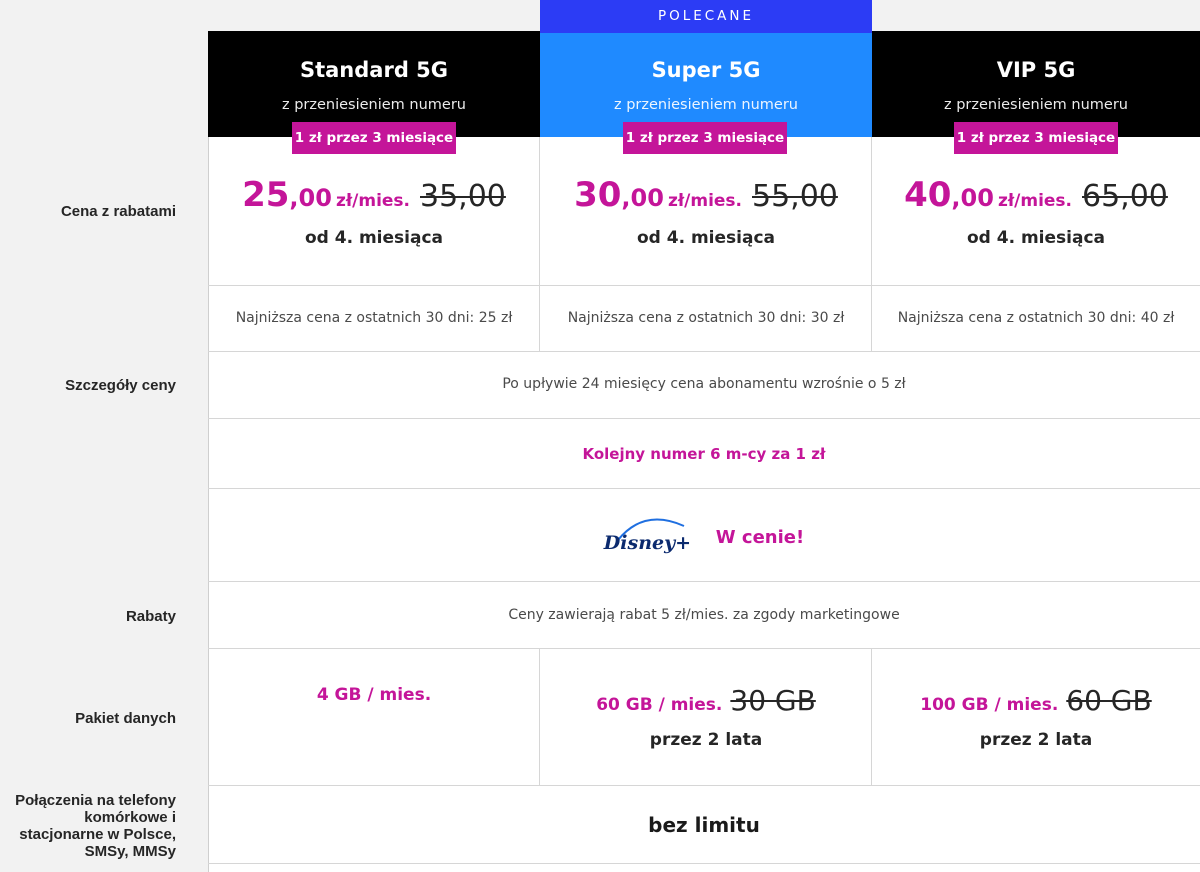 The height and width of the screenshot is (872, 1200). I want to click on label-calls-line: SMSy, MMSy, so click(130, 851).